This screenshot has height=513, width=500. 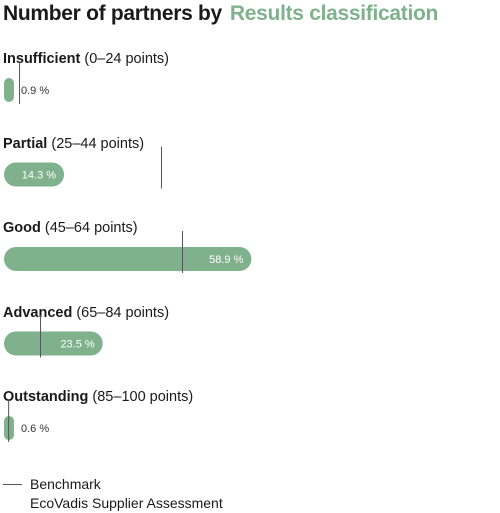 What do you see at coordinates (38, 312) in the screenshot?
I see `category-name: Advanced` at bounding box center [38, 312].